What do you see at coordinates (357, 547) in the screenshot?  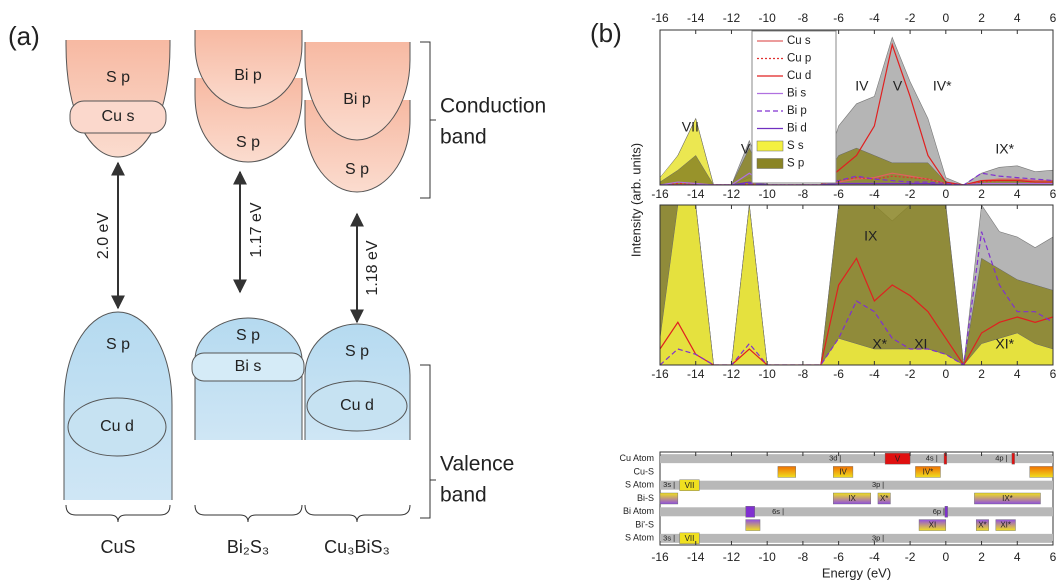 I see `compound-label: Cu₃BiS₃` at bounding box center [357, 547].